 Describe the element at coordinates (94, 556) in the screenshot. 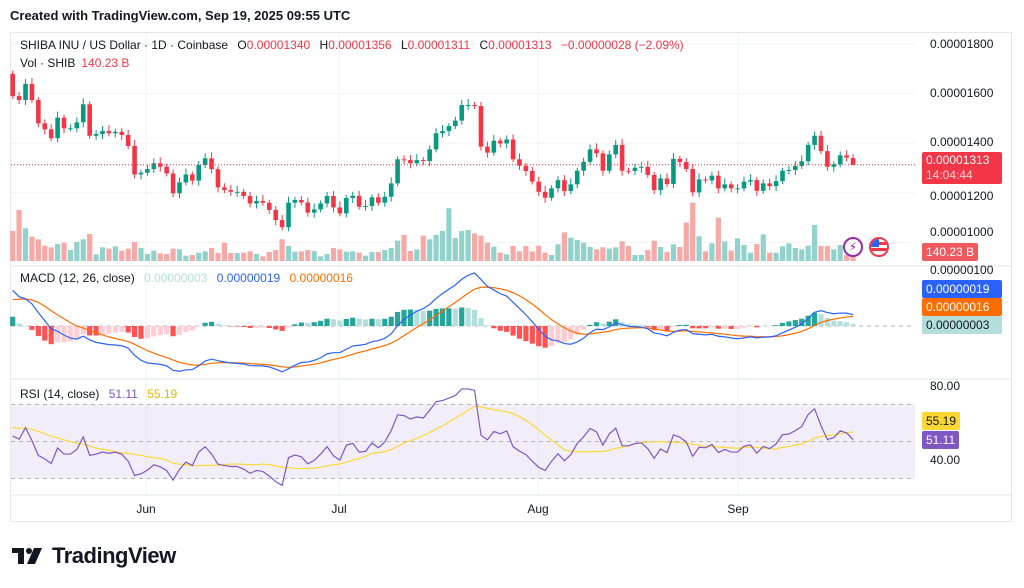

I see `tradingview-logo: TradingView` at that location.